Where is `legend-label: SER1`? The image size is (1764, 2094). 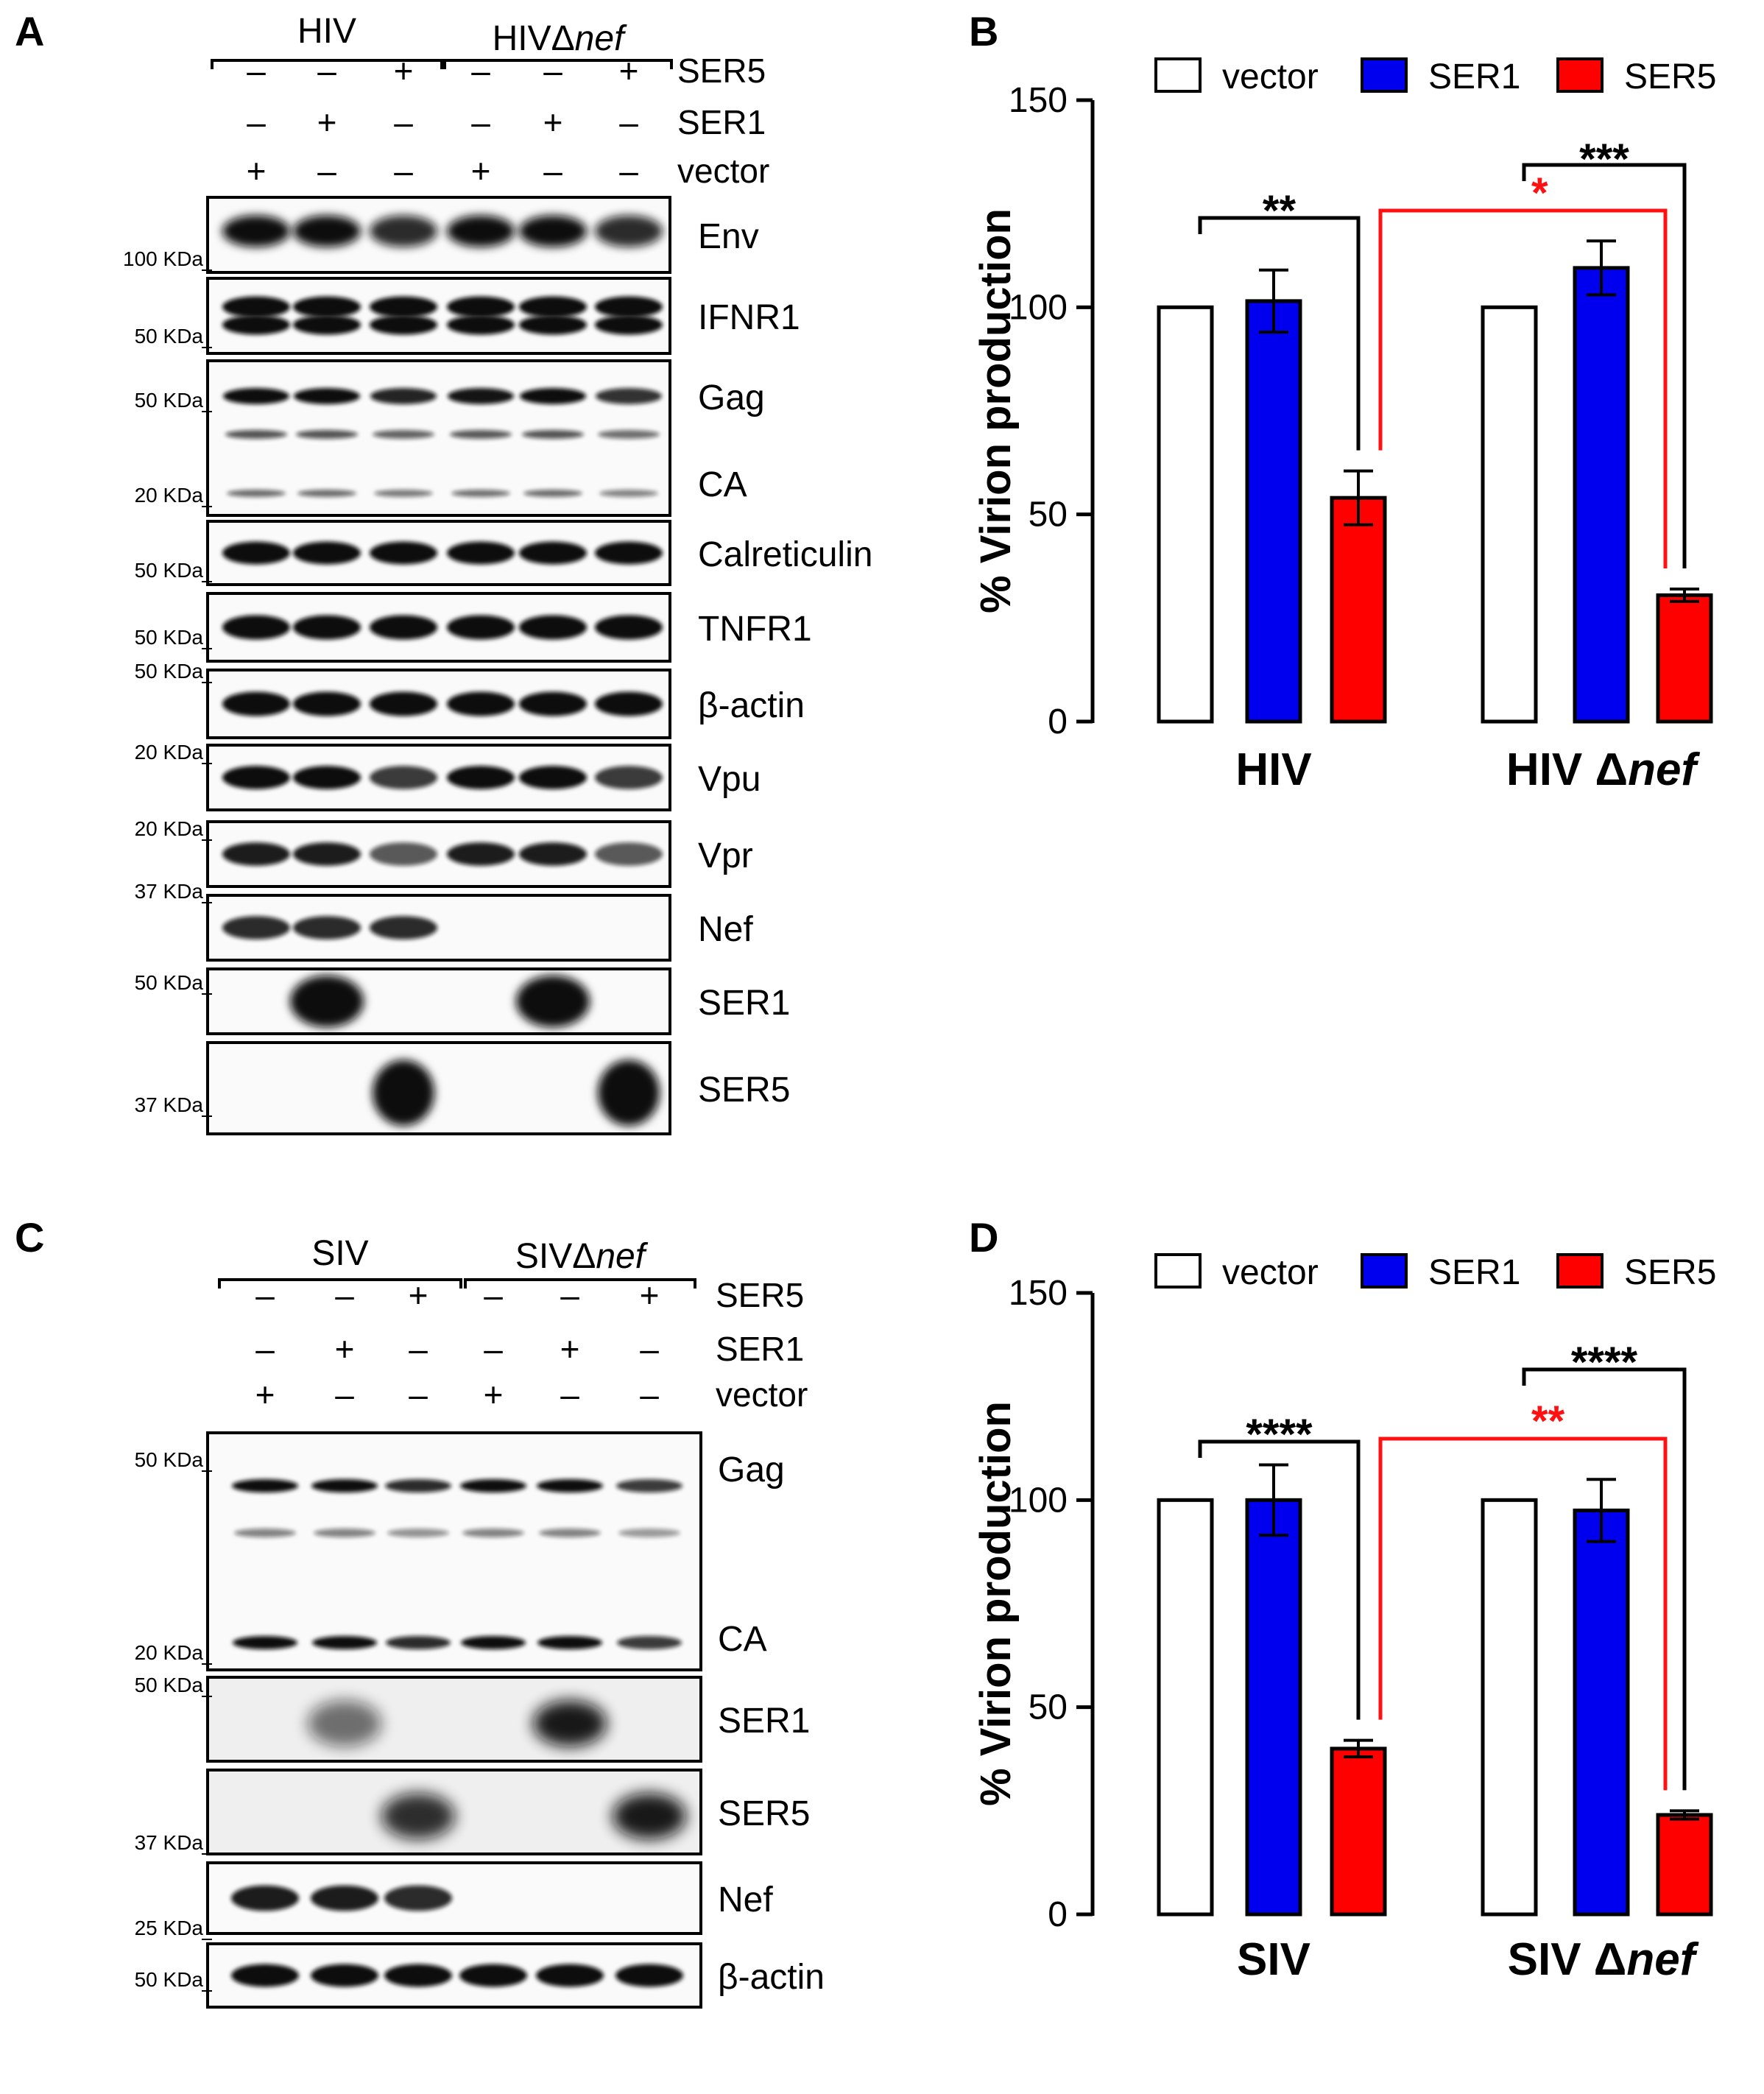 legend-label: SER1 is located at coordinates (1474, 76).